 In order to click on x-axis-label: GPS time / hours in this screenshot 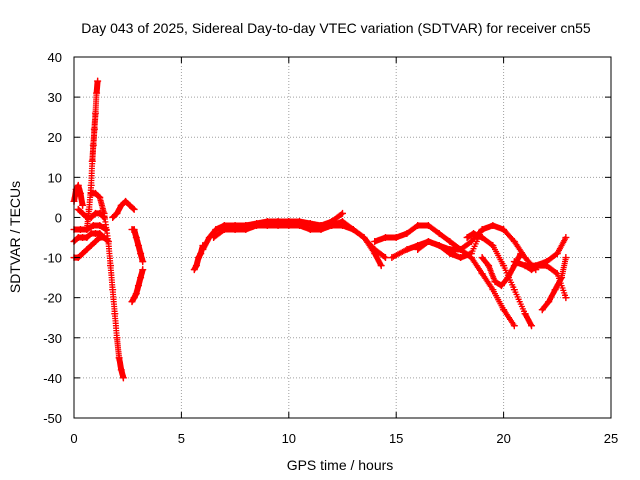, I will do `click(340, 465)`.